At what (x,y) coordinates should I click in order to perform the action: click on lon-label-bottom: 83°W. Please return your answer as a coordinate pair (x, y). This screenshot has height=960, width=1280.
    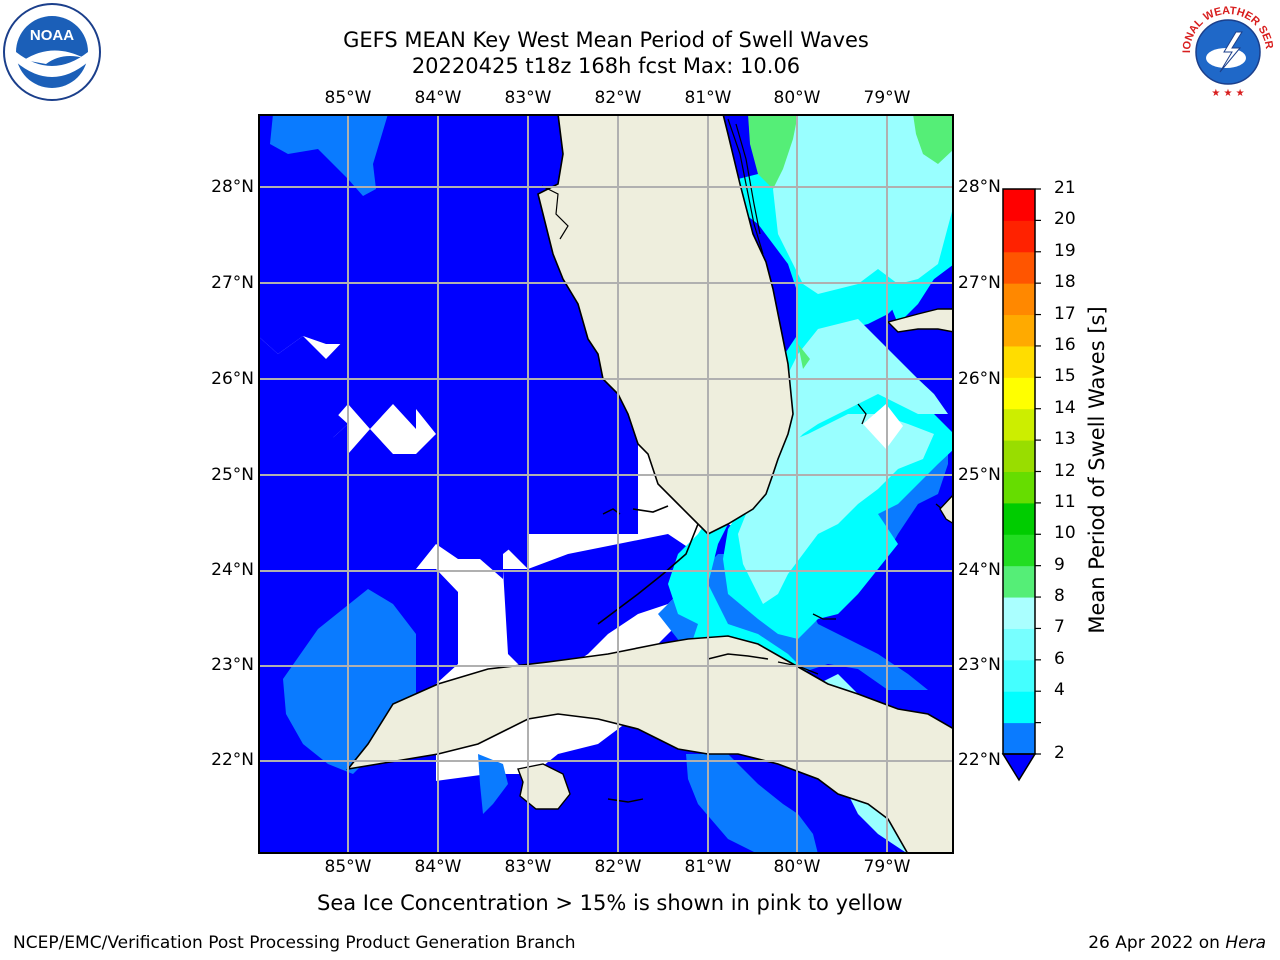
    Looking at the image, I should click on (528, 867).